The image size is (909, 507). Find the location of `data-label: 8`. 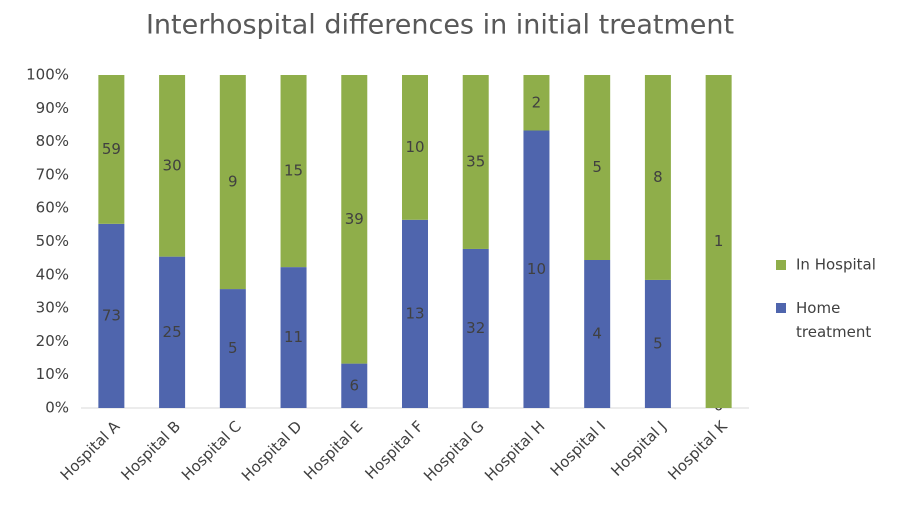

data-label: 8 is located at coordinates (658, 177).